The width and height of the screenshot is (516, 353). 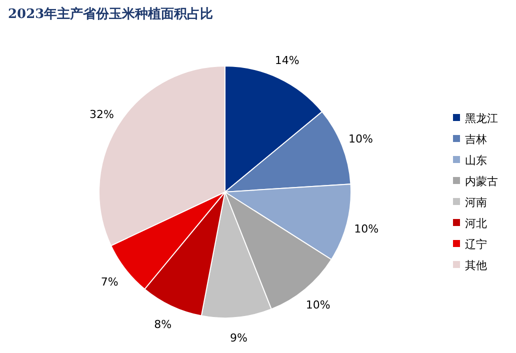 What do you see at coordinates (163, 325) in the screenshot?
I see `data-label: 8%` at bounding box center [163, 325].